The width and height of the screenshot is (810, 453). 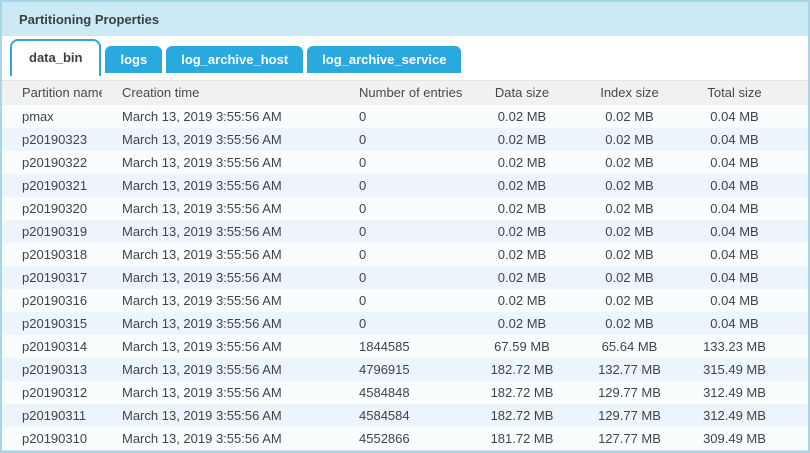 What do you see at coordinates (522, 93) in the screenshot?
I see `column-header-data-size: Data size` at bounding box center [522, 93].